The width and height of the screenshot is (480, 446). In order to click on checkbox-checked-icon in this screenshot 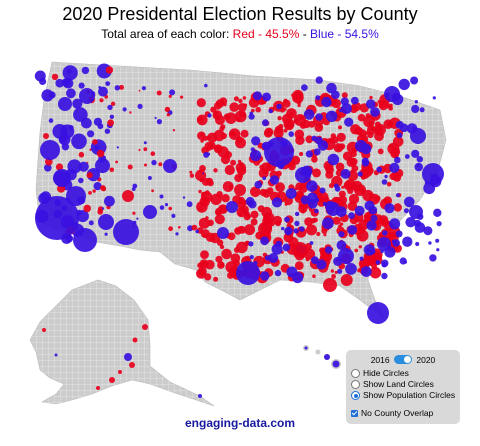, I will do `click(354, 414)`.